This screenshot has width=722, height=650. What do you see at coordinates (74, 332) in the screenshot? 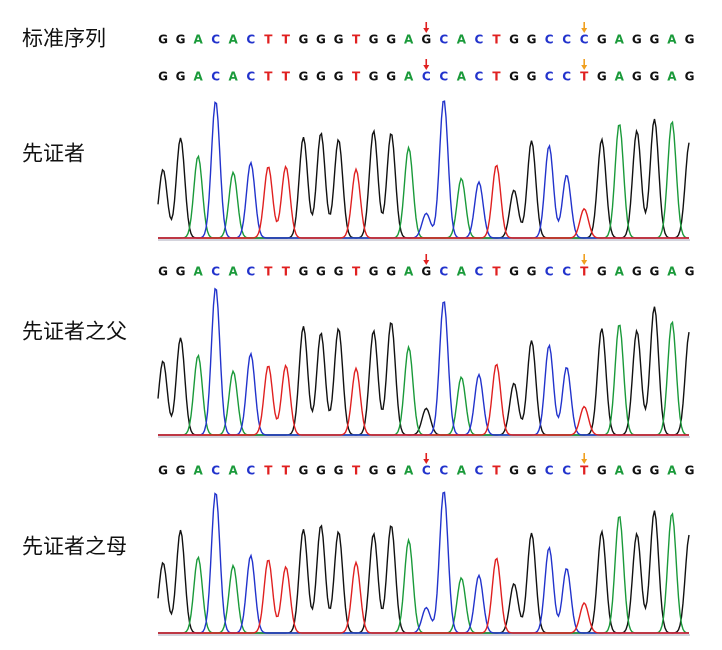
I see `panel-label: 先证者之父` at bounding box center [74, 332].